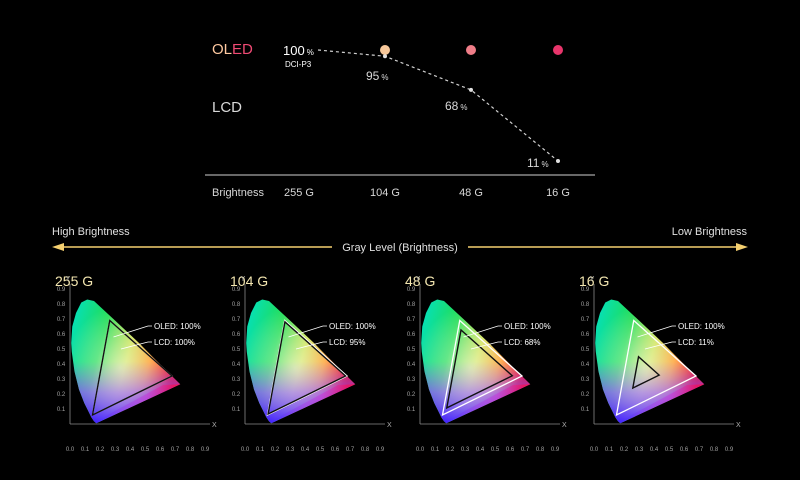  Describe the element at coordinates (310, 52) in the screenshot. I see `oled-value-unit: %` at that location.